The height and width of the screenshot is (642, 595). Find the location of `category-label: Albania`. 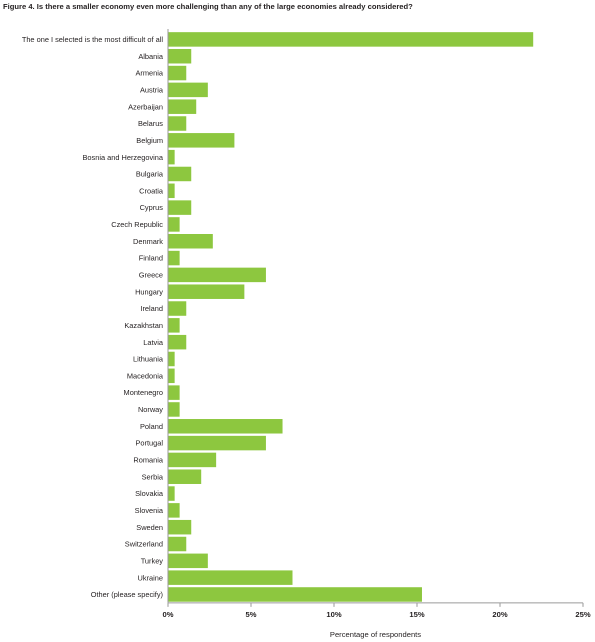

category-label: Albania is located at coordinates (151, 56).